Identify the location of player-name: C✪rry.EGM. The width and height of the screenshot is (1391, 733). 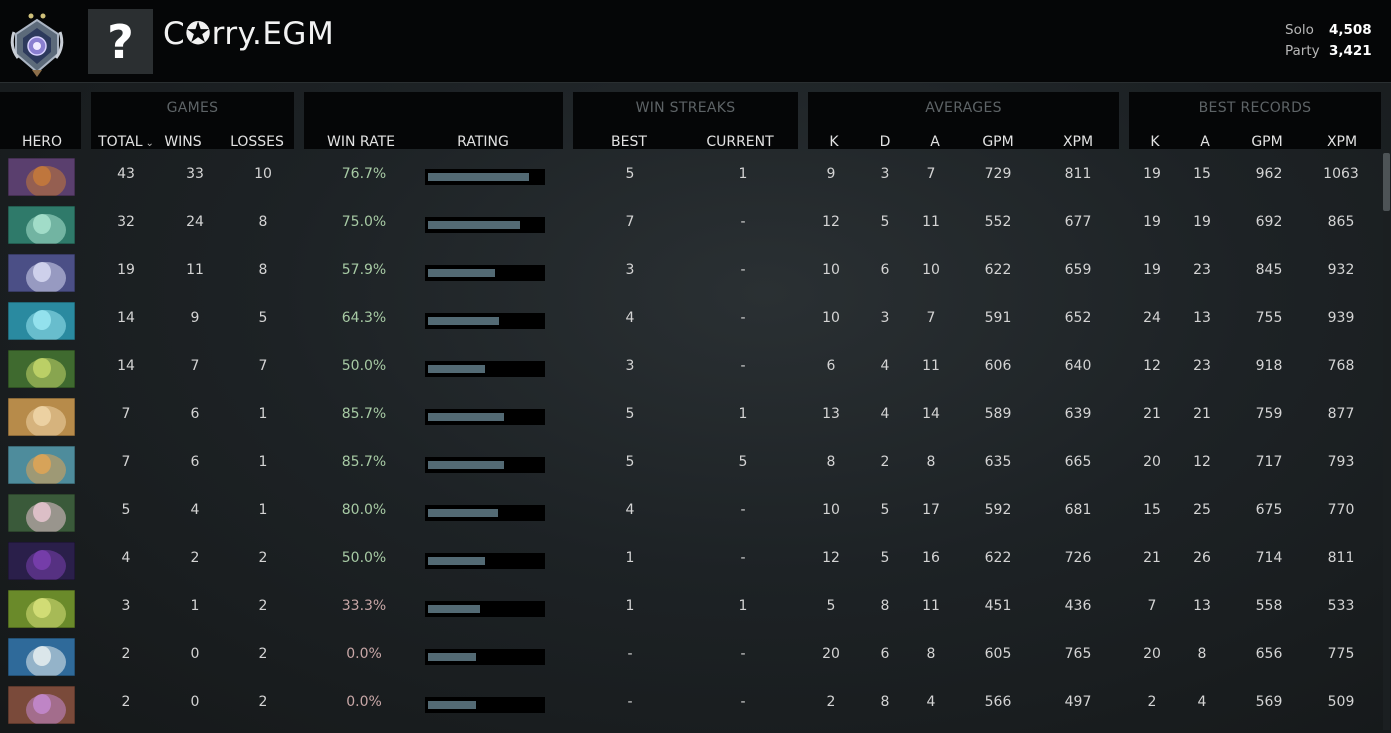
(249, 34).